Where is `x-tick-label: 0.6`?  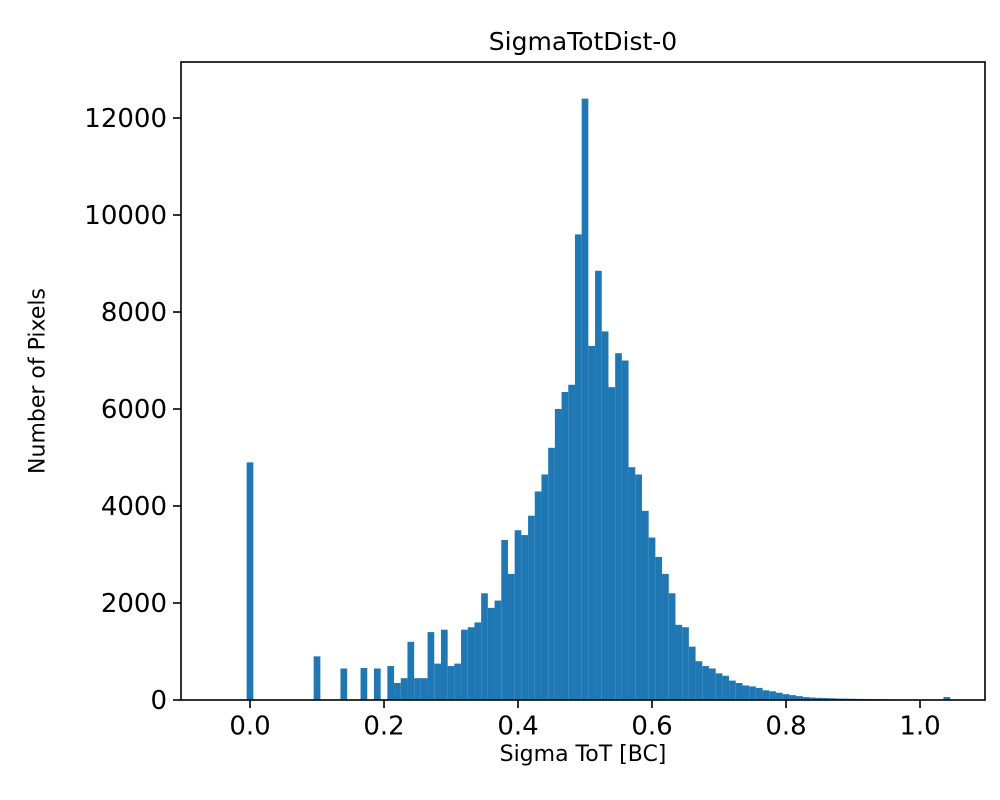 x-tick-label: 0.6 is located at coordinates (651, 726).